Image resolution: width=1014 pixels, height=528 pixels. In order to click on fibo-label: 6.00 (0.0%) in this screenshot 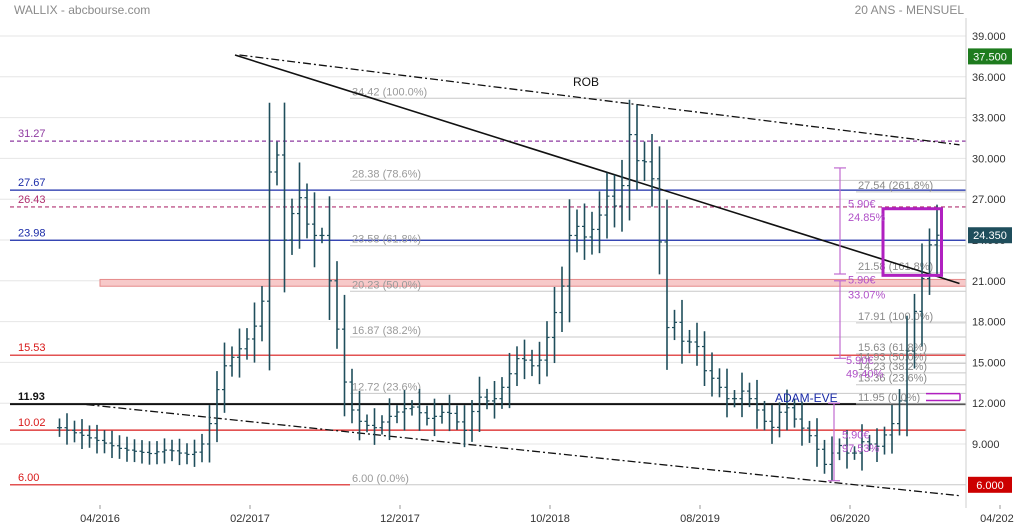, I will do `click(380, 479)`.